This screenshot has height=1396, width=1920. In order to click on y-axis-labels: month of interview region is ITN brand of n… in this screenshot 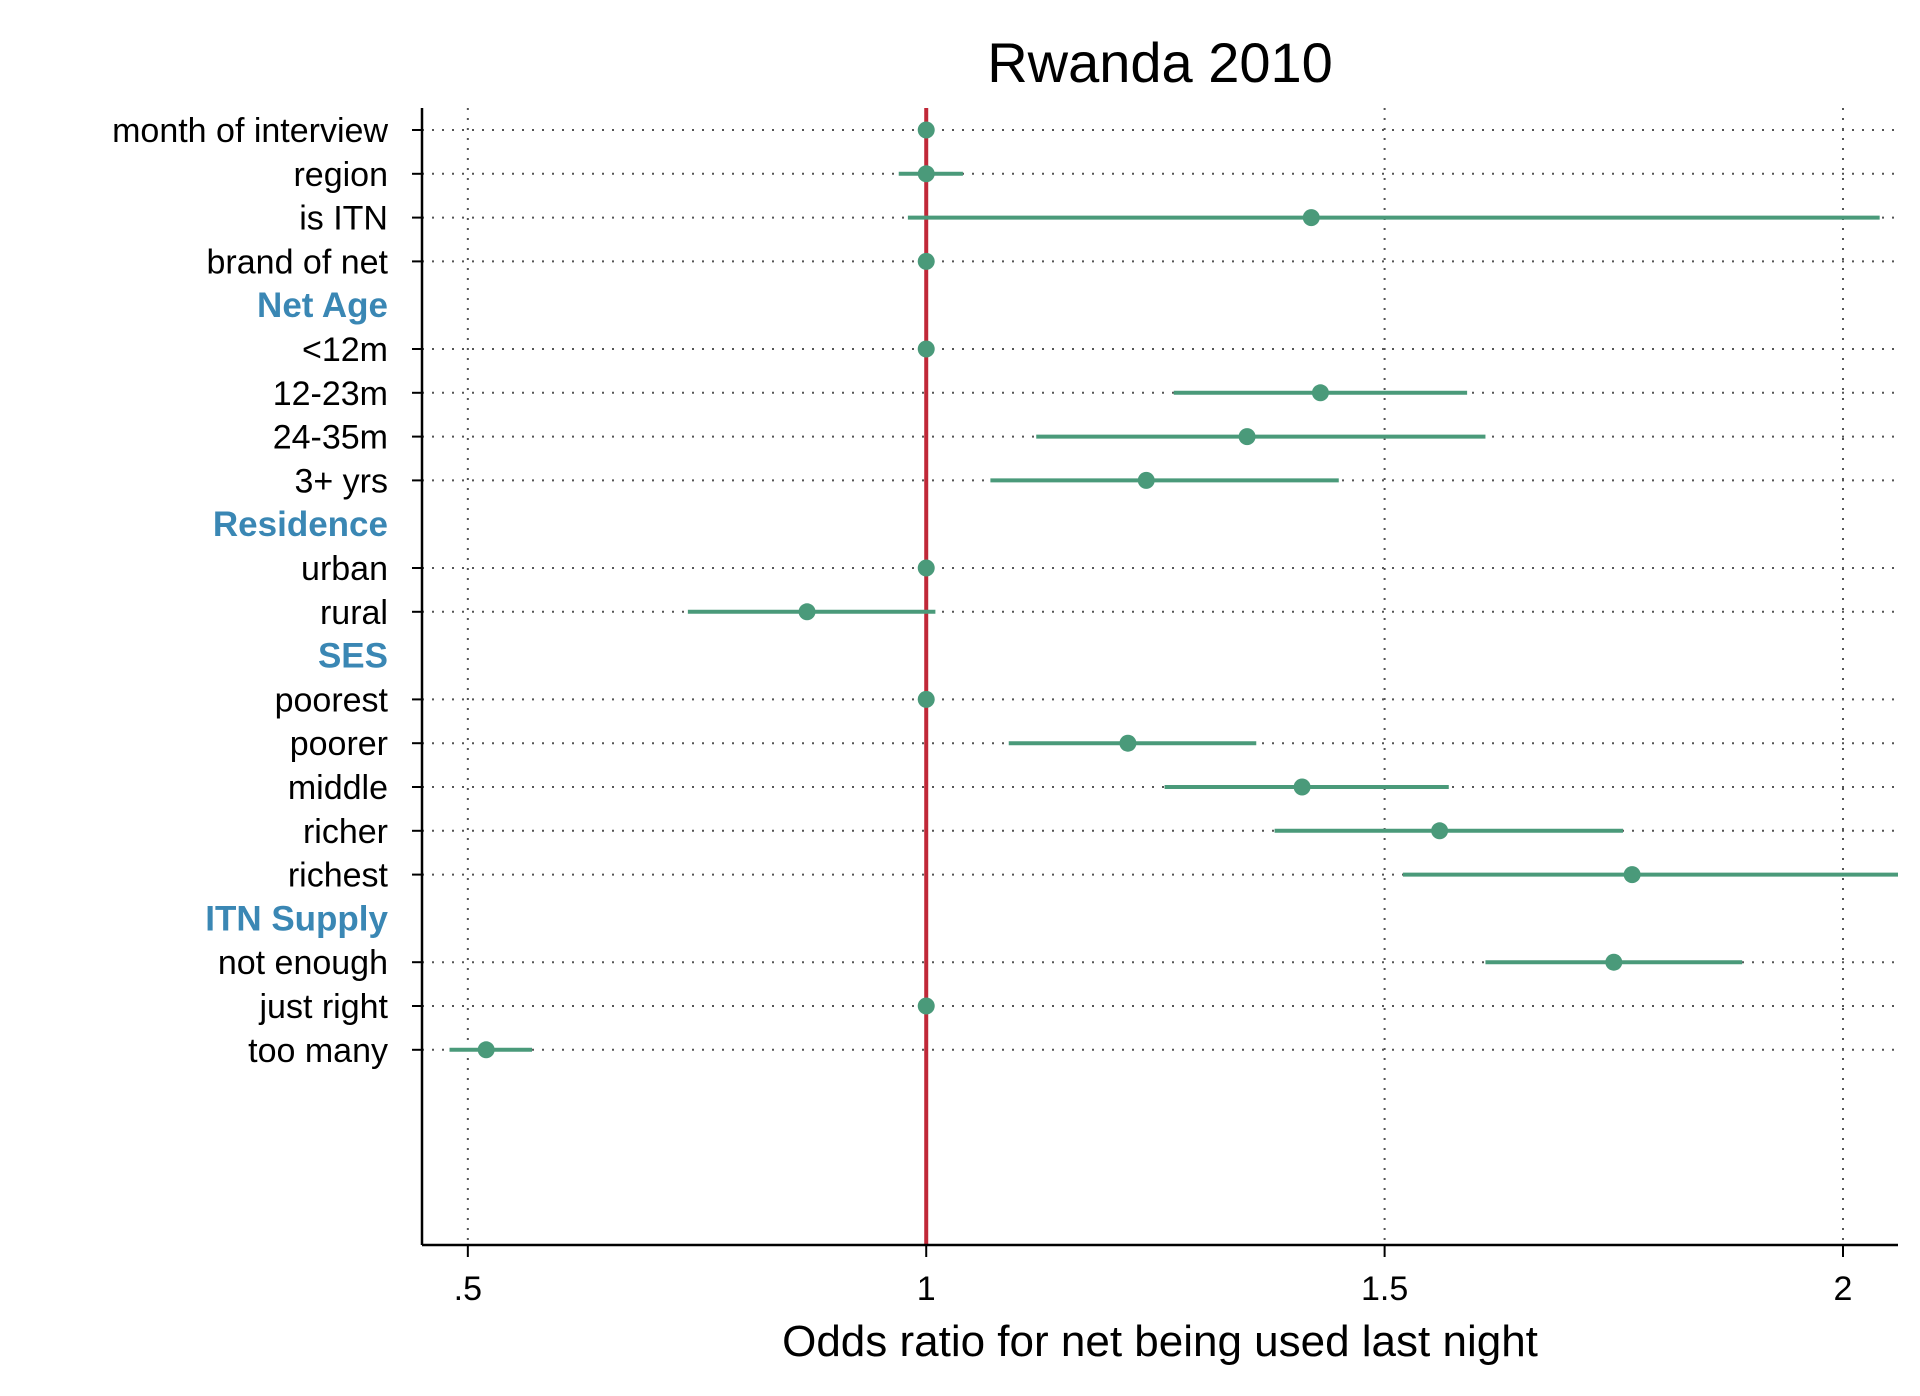, I will do `click(250, 591)`.